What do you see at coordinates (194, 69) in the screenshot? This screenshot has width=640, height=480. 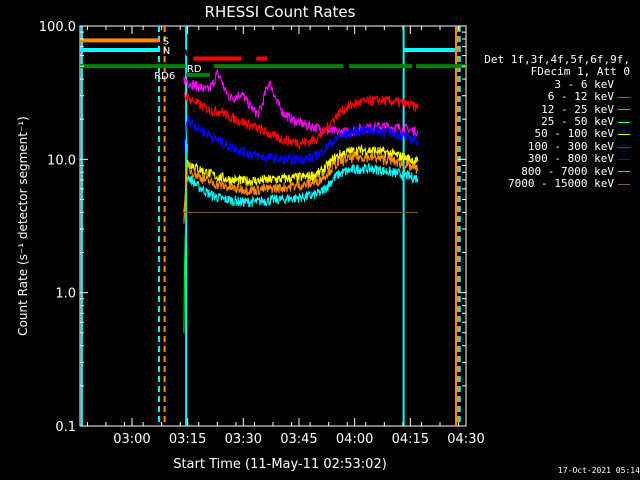 I see `status-label-rd: RD` at bounding box center [194, 69].